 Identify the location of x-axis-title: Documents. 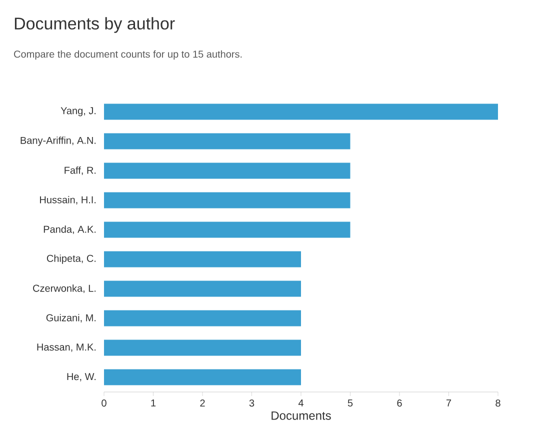
(301, 415).